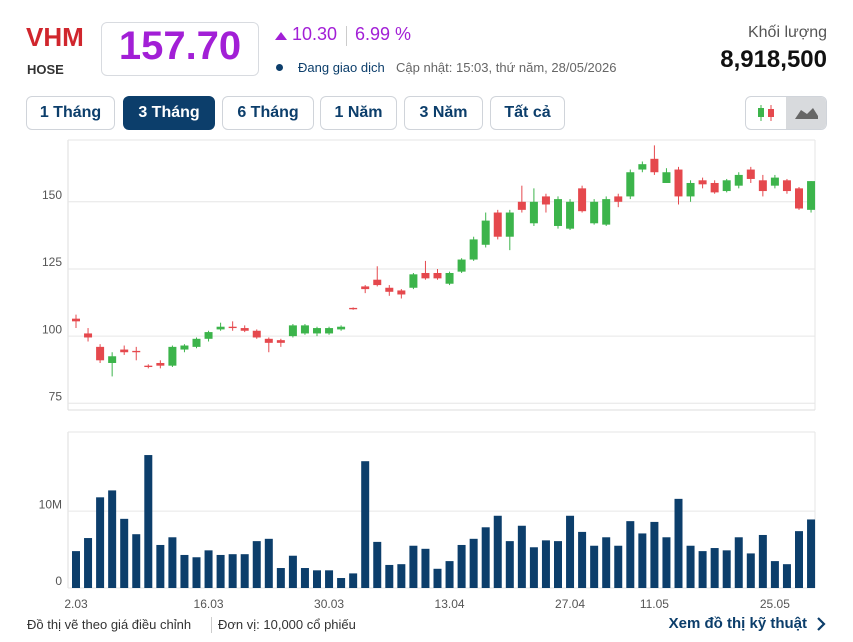 The width and height of the screenshot is (853, 642). What do you see at coordinates (52, 262) in the screenshot?
I see `y-tick-label: 125` at bounding box center [52, 262].